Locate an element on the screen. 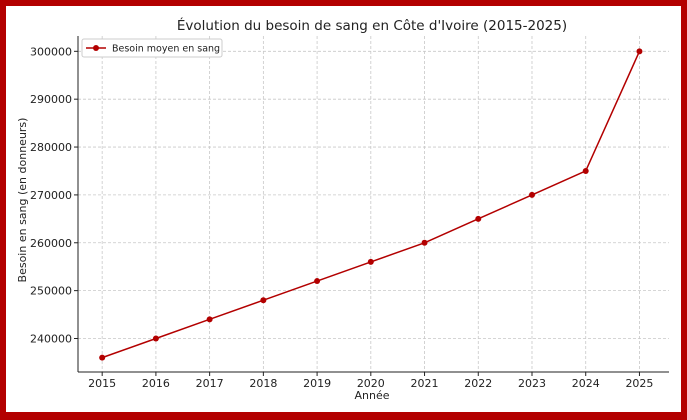 This screenshot has height=420, width=687. x-tick-label: 2017 is located at coordinates (210, 383).